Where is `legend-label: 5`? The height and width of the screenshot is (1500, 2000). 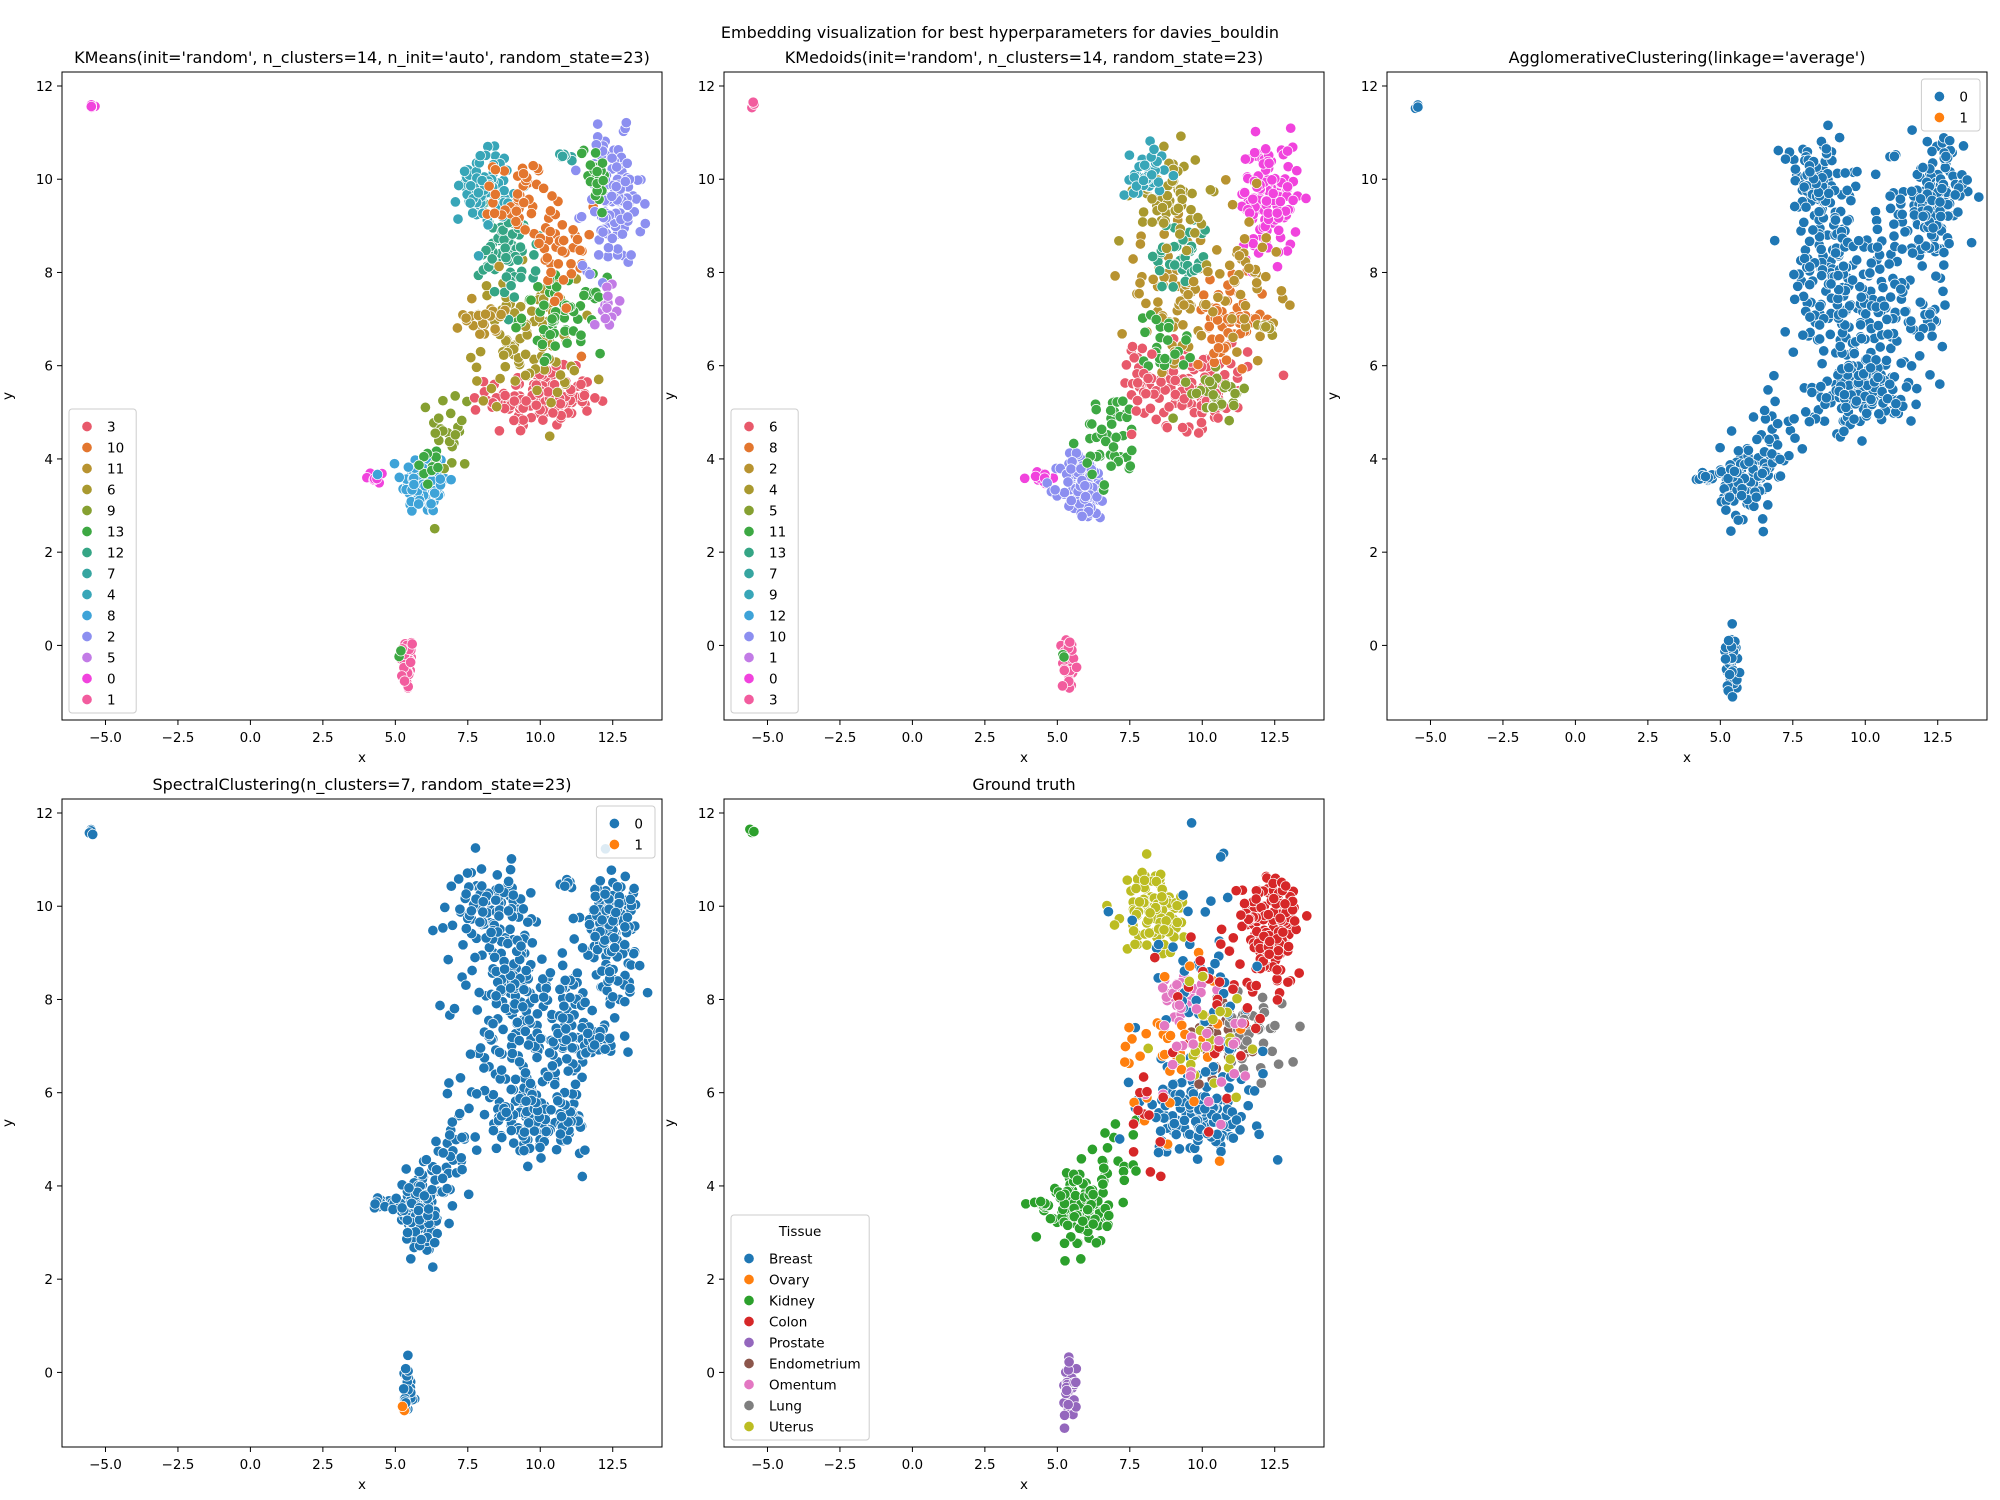
legend-label: 5 is located at coordinates (111, 659).